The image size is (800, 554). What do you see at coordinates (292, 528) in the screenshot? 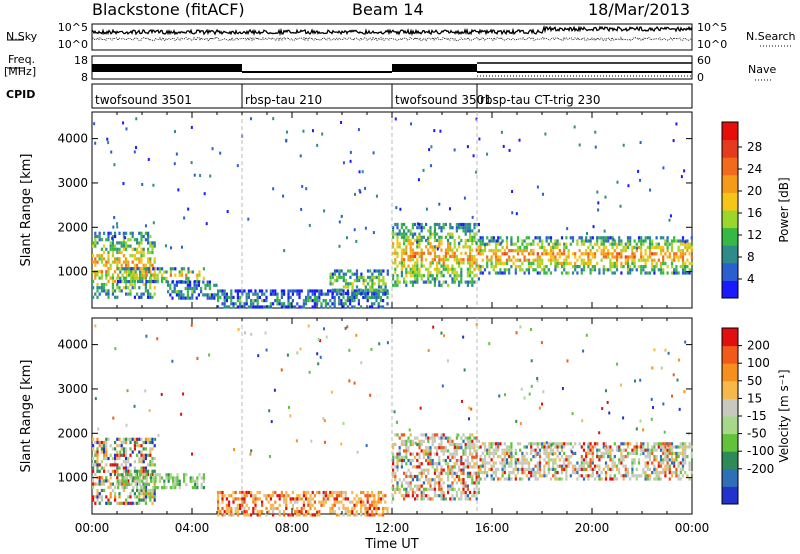
I see `time-tick-label: 08:00` at bounding box center [292, 528].